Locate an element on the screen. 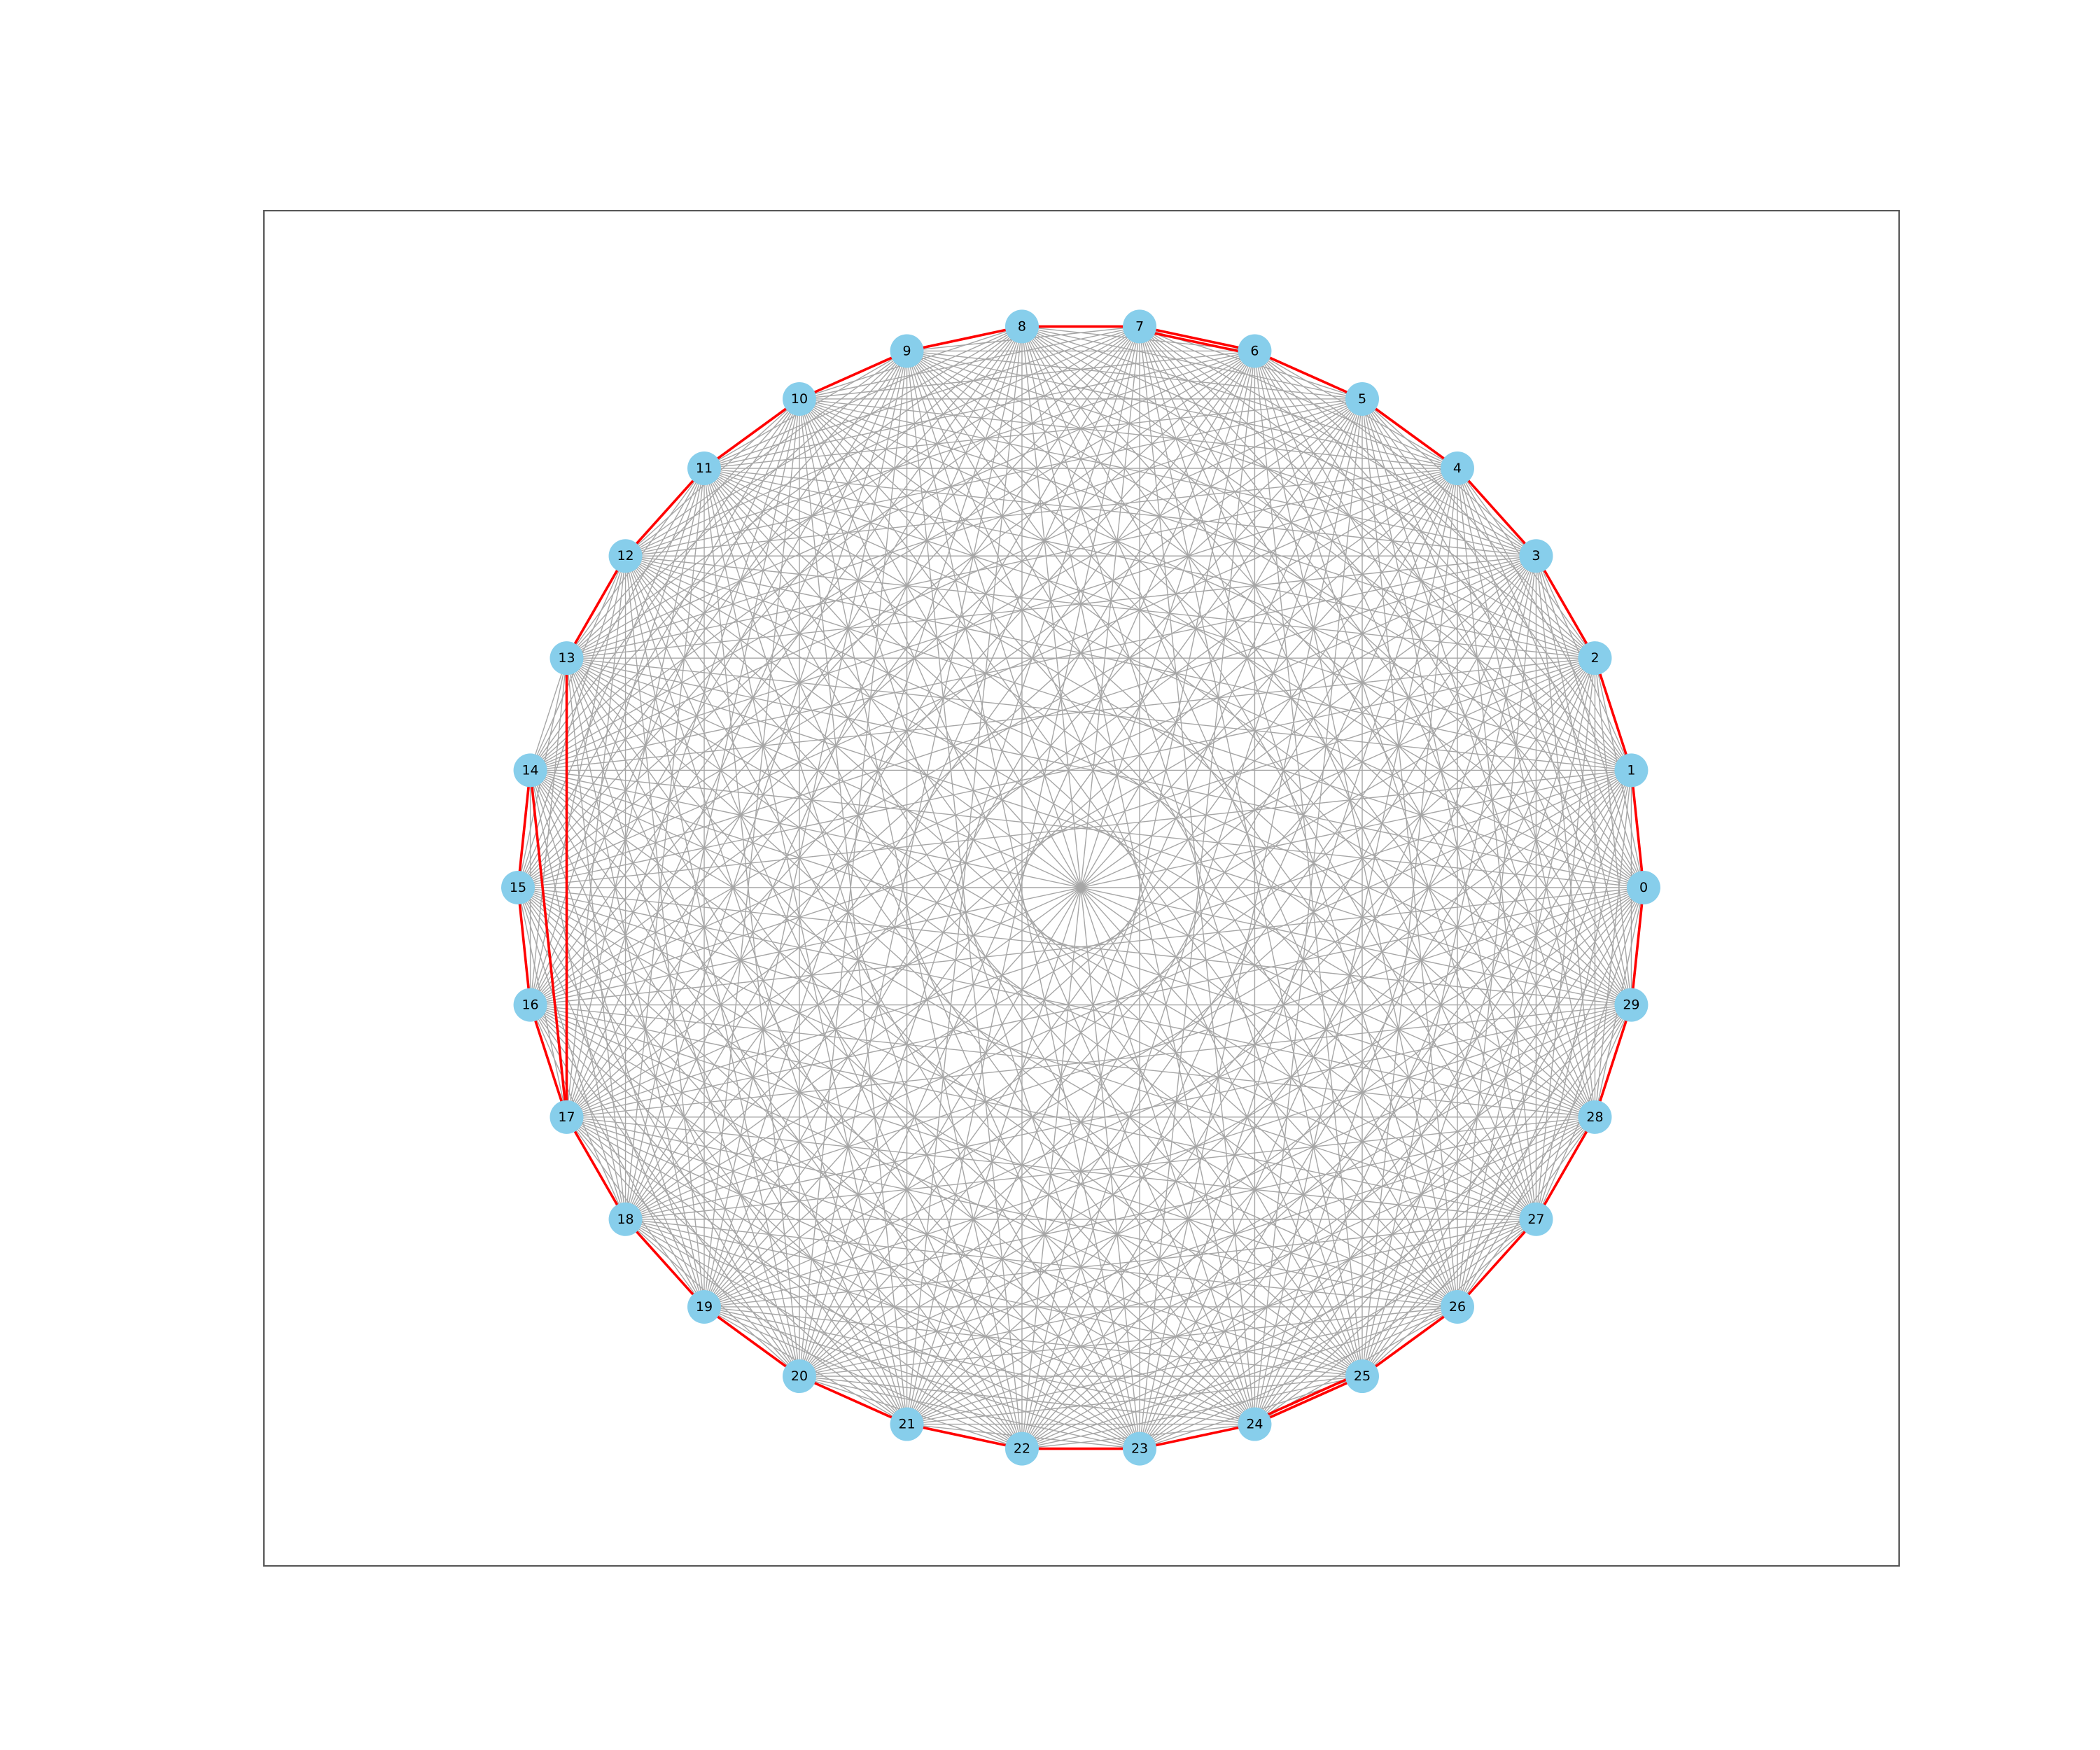  node-25: 25 is located at coordinates (1362, 1376).